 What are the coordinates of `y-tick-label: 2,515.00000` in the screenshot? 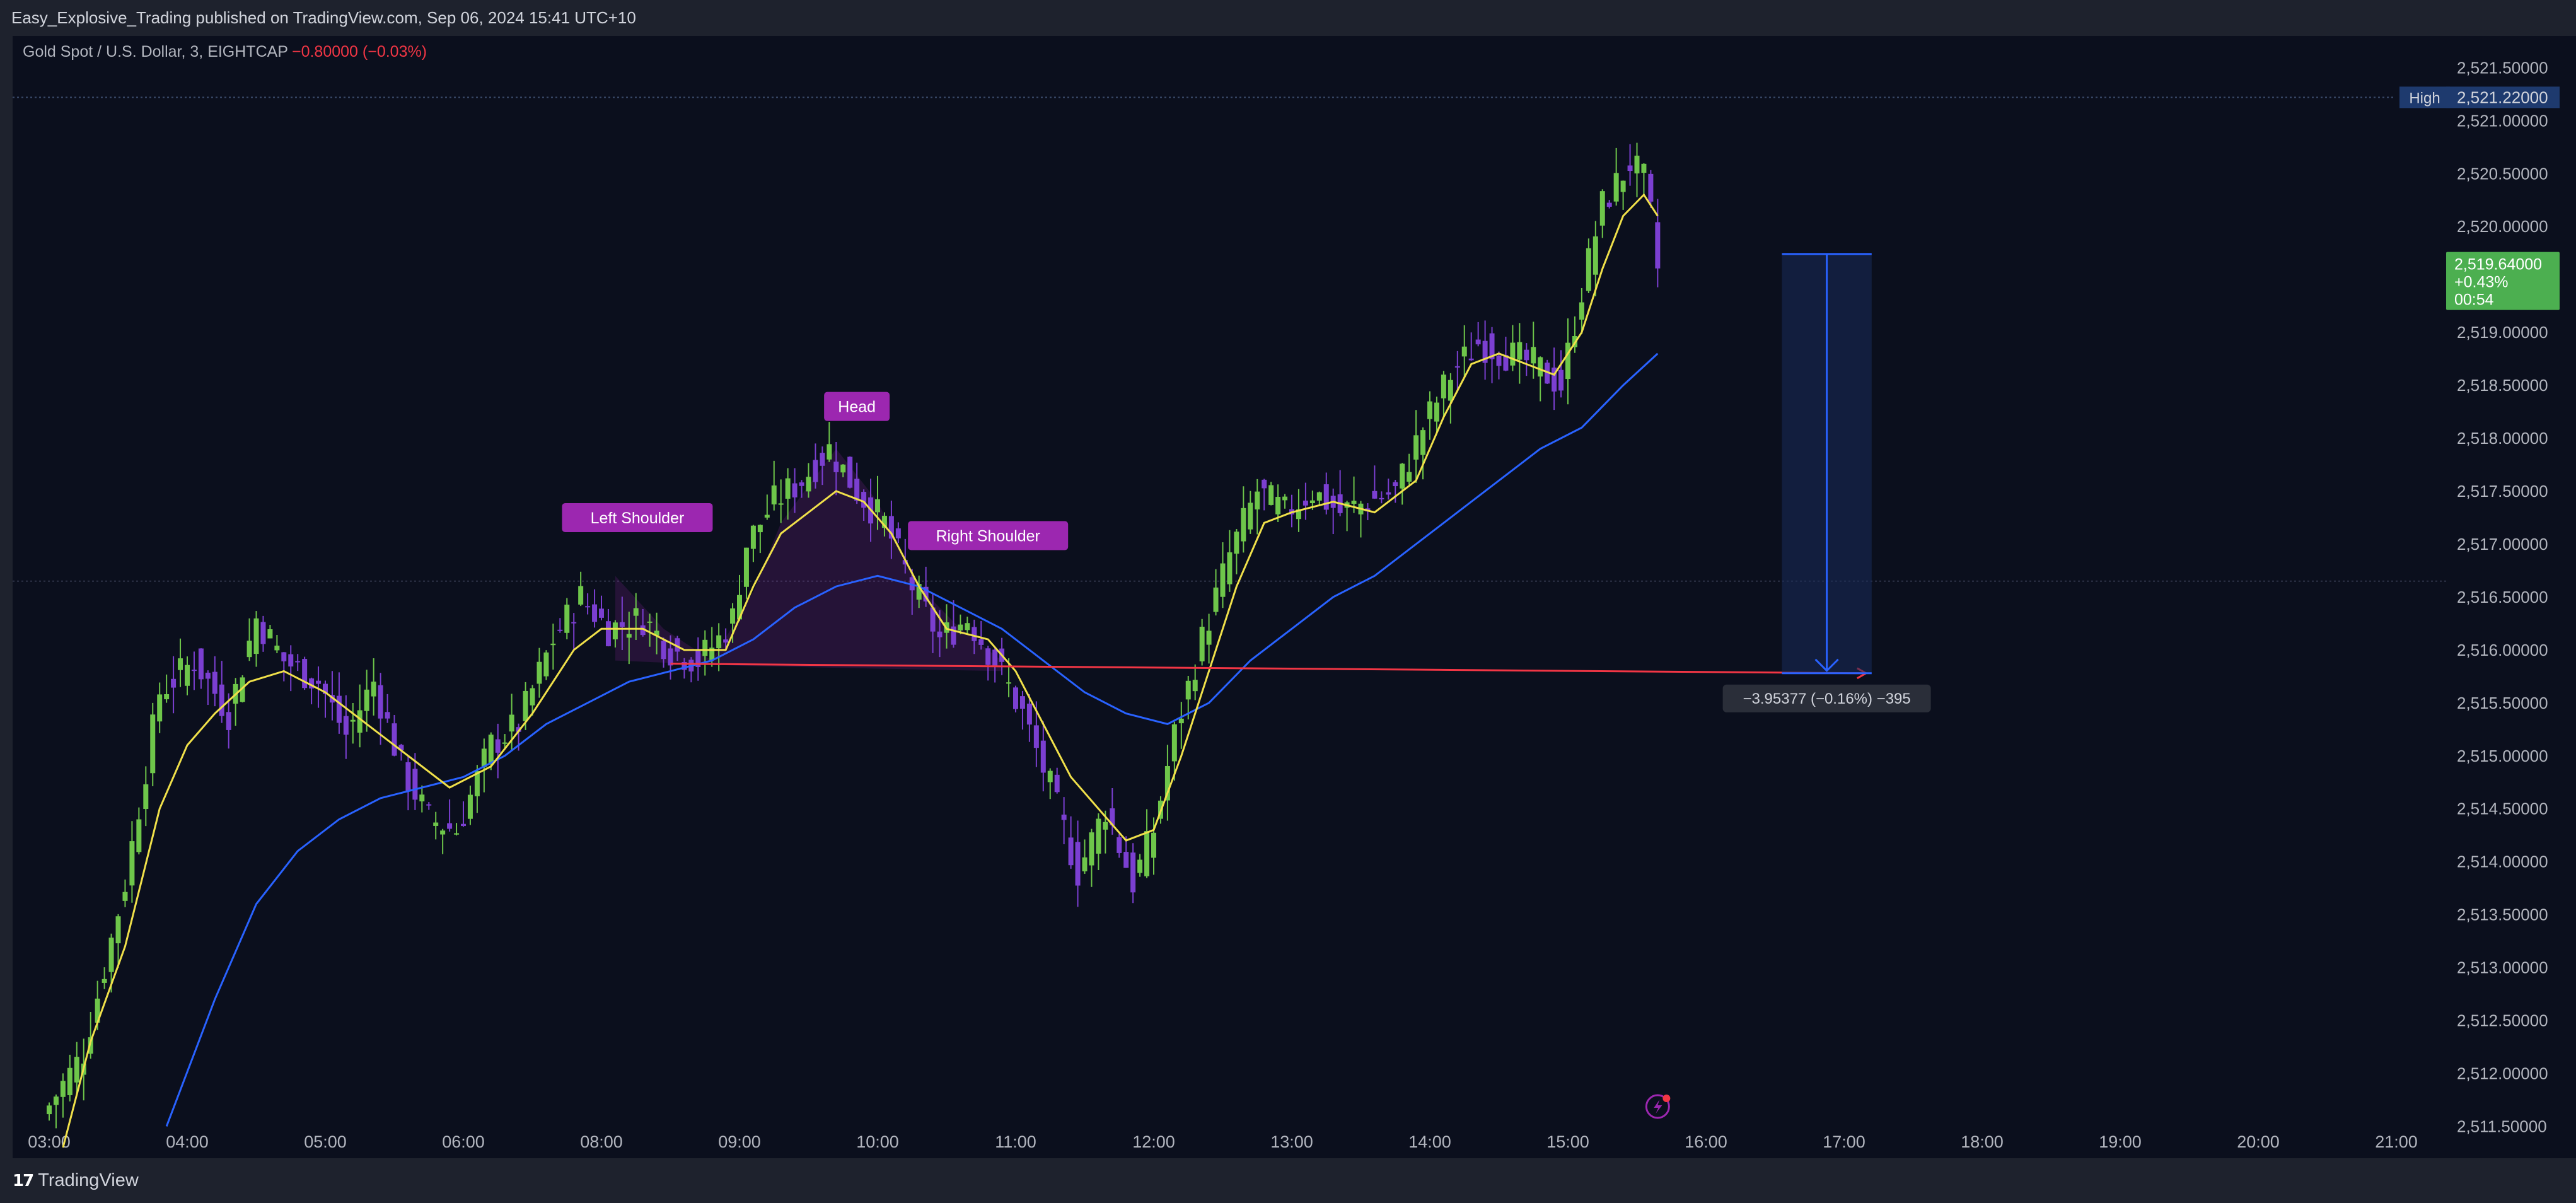 It's located at (2502, 756).